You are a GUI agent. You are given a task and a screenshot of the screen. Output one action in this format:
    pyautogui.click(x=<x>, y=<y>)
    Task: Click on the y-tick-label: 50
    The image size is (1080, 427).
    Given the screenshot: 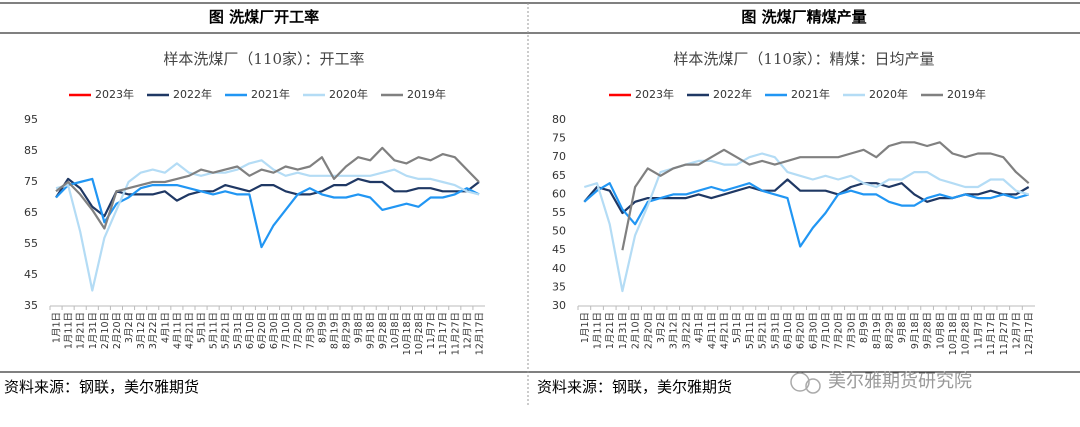 What is the action you would take?
    pyautogui.click(x=559, y=231)
    